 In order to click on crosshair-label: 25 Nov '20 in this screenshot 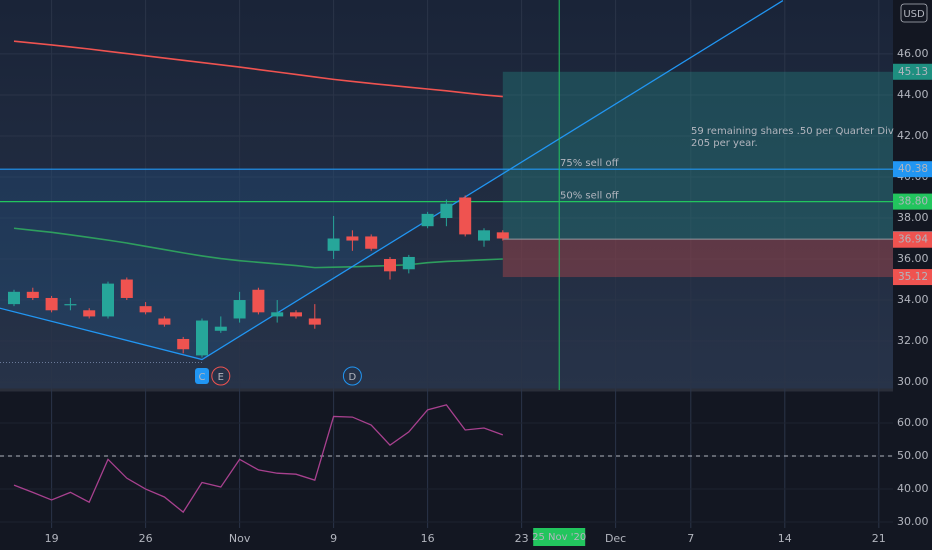, I will do `click(559, 537)`.